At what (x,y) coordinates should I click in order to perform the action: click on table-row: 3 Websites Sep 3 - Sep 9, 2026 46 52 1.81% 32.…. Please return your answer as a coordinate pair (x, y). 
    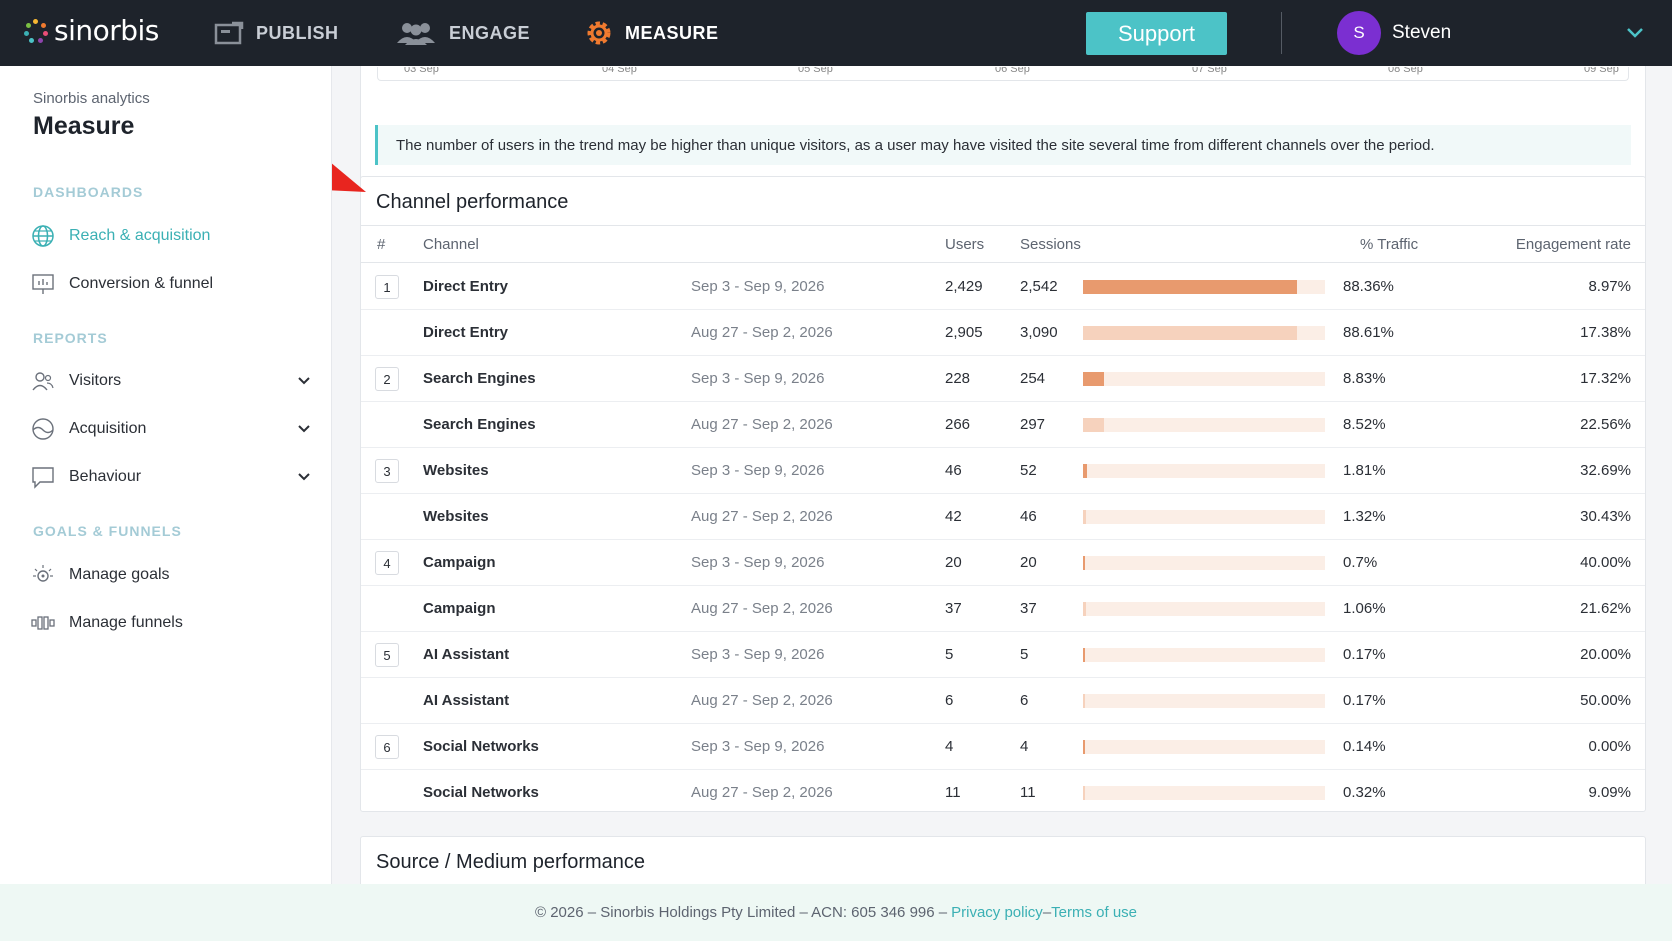
    Looking at the image, I should click on (1003, 471).